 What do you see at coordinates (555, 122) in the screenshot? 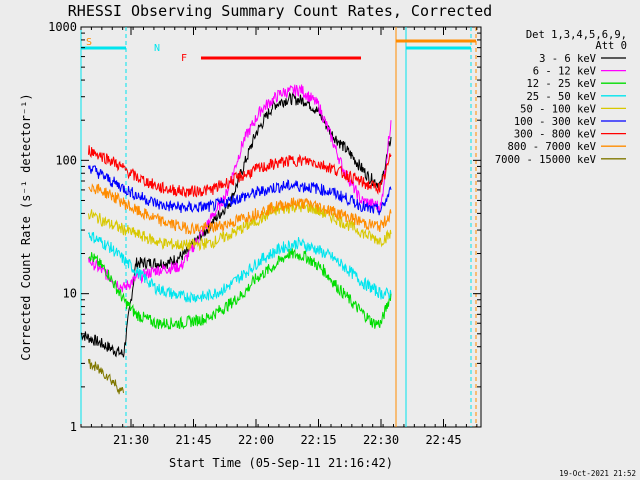
I see `legend-label: 100 - 300 keV` at bounding box center [555, 122].